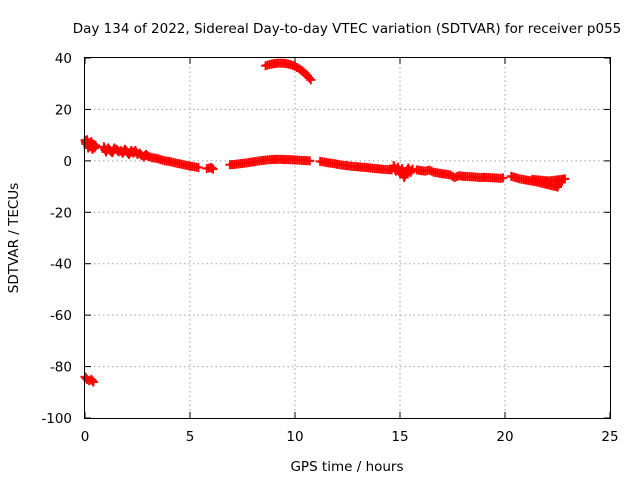 This screenshot has width=640, height=480. What do you see at coordinates (85, 437) in the screenshot?
I see `x-tick-label: 0` at bounding box center [85, 437].